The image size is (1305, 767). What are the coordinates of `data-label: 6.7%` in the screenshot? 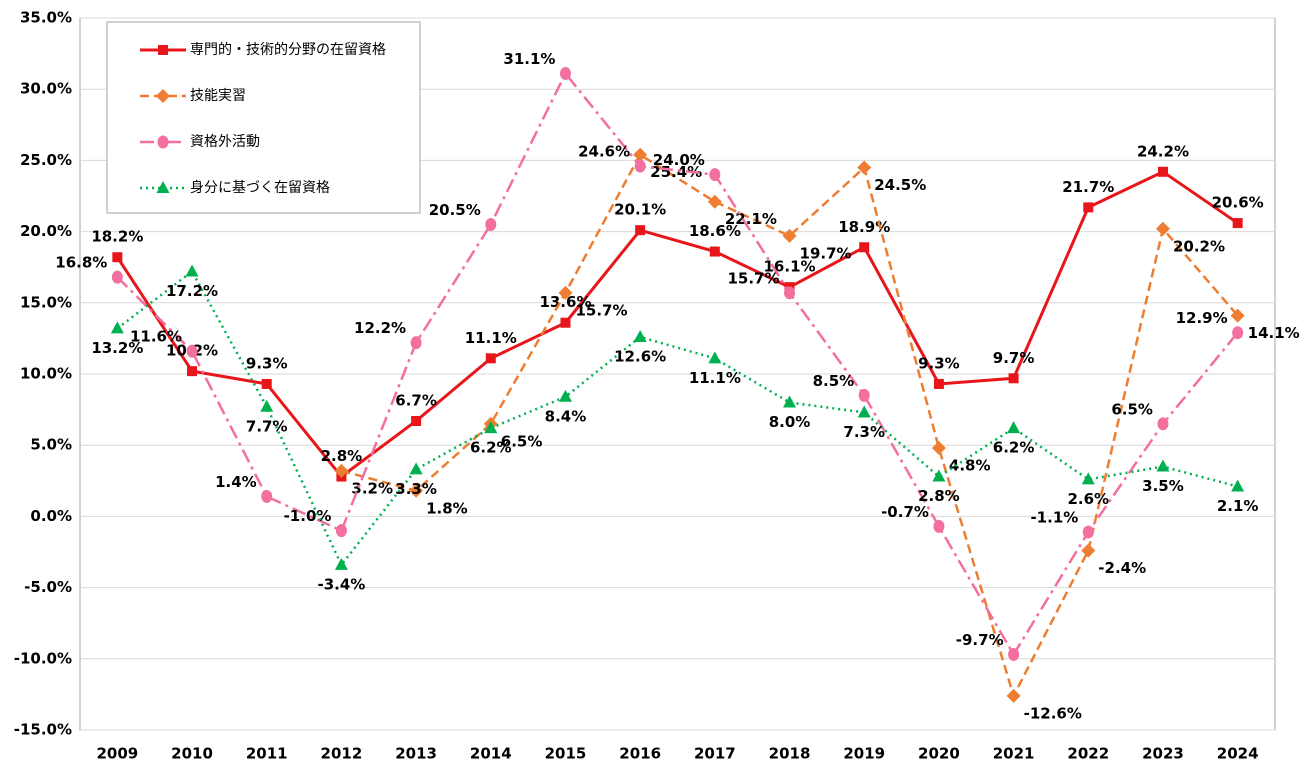 It's located at (416, 400).